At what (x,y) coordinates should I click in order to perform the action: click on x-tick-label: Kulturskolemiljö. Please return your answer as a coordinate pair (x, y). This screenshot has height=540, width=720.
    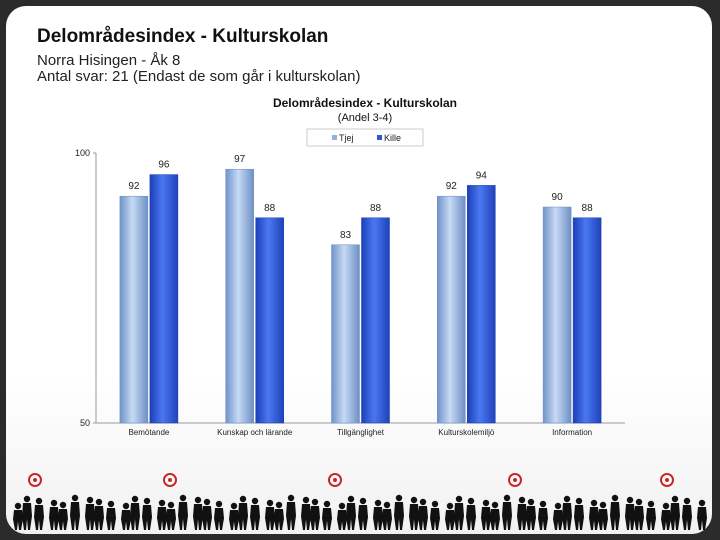
    Looking at the image, I should click on (466, 432).